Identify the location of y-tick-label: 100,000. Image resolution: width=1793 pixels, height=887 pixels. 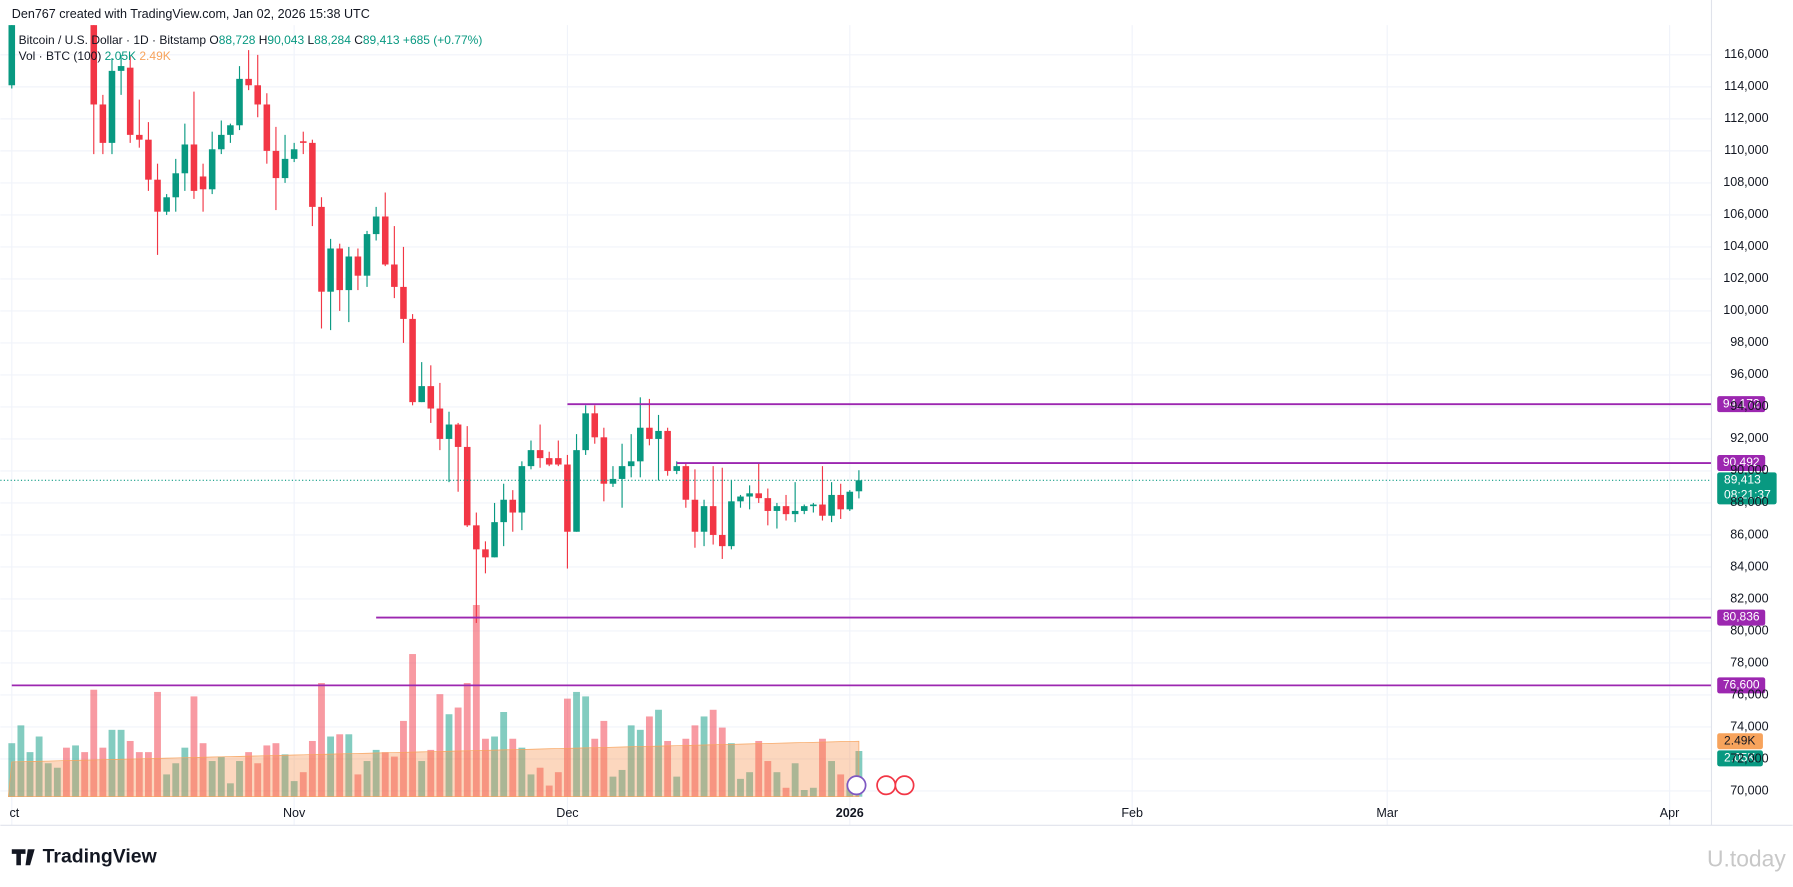
(1745, 310).